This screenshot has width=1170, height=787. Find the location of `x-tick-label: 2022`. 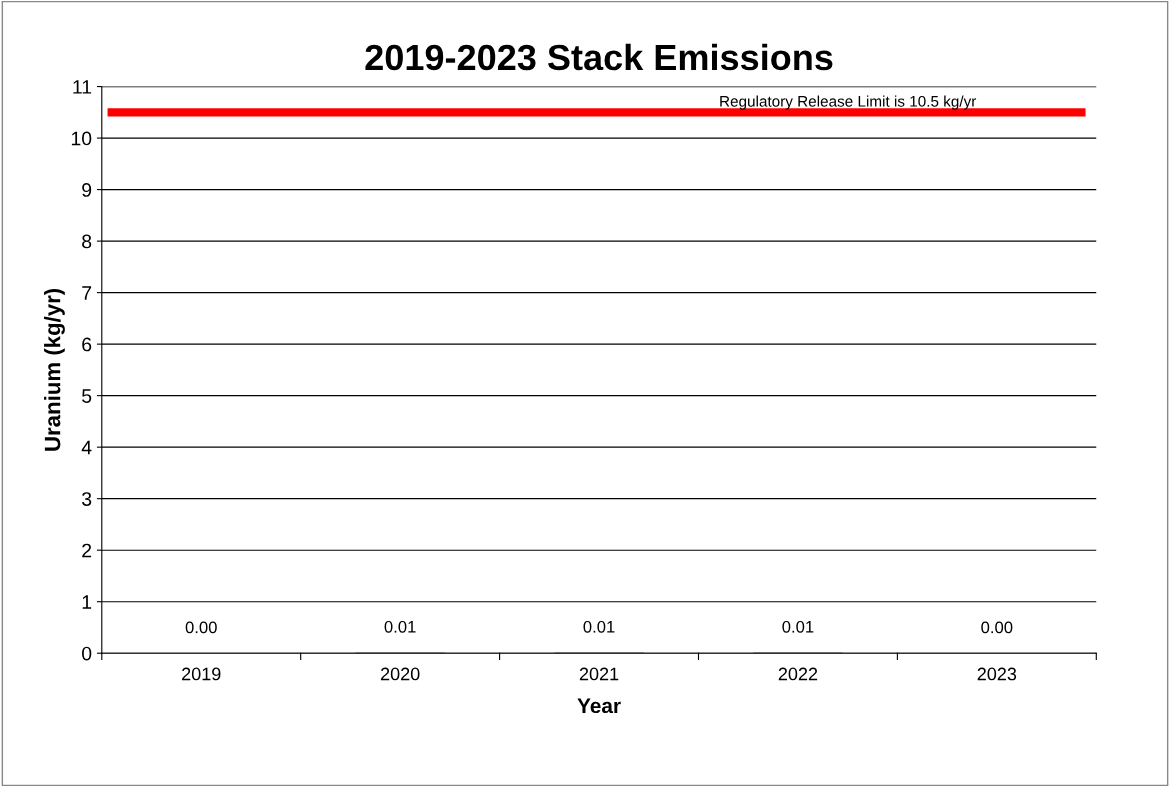

x-tick-label: 2022 is located at coordinates (798, 674).